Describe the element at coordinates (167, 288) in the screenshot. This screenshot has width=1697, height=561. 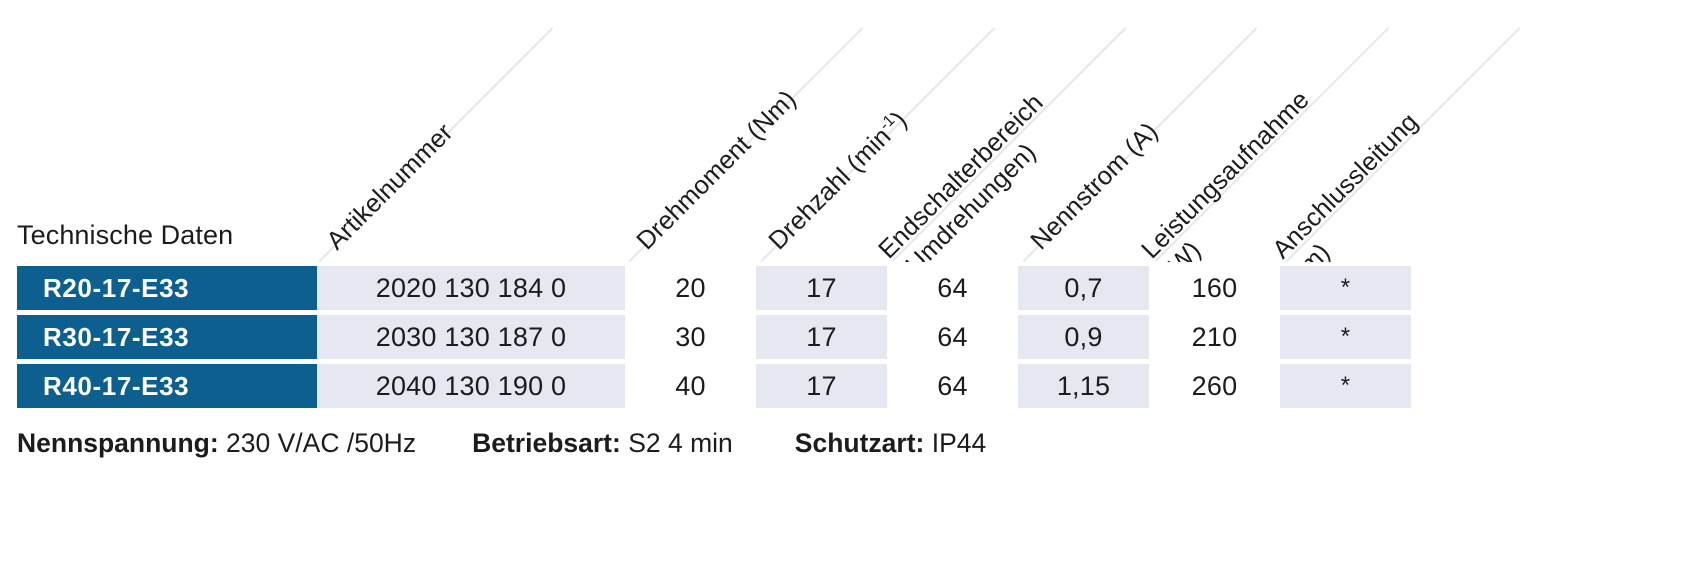
I see `row-model-label: R20-17-E33` at that location.